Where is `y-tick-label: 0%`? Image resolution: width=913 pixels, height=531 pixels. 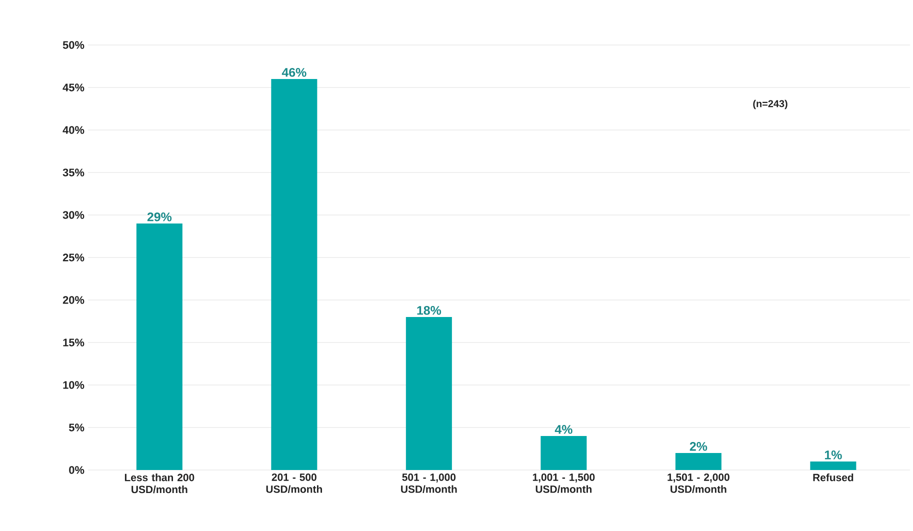
y-tick-label: 0% is located at coordinates (76, 470).